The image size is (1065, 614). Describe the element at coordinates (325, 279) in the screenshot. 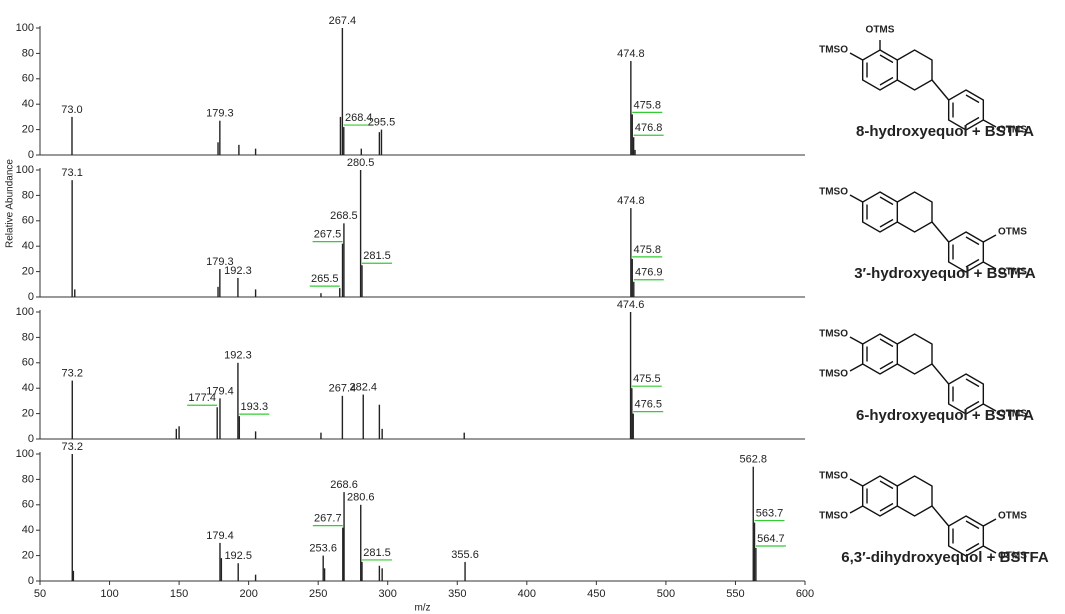

I see `peak-label: 265.5` at that location.